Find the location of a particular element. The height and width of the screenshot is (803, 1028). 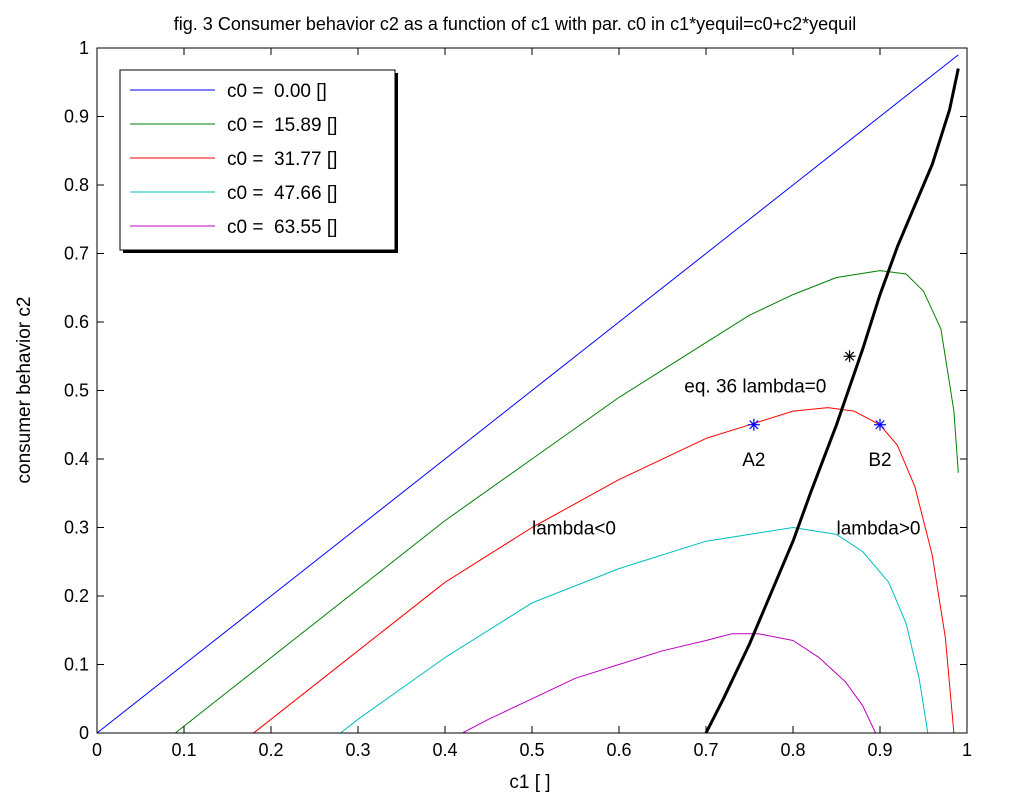

y-tick-label-9: 0.9 is located at coordinates (76, 117).